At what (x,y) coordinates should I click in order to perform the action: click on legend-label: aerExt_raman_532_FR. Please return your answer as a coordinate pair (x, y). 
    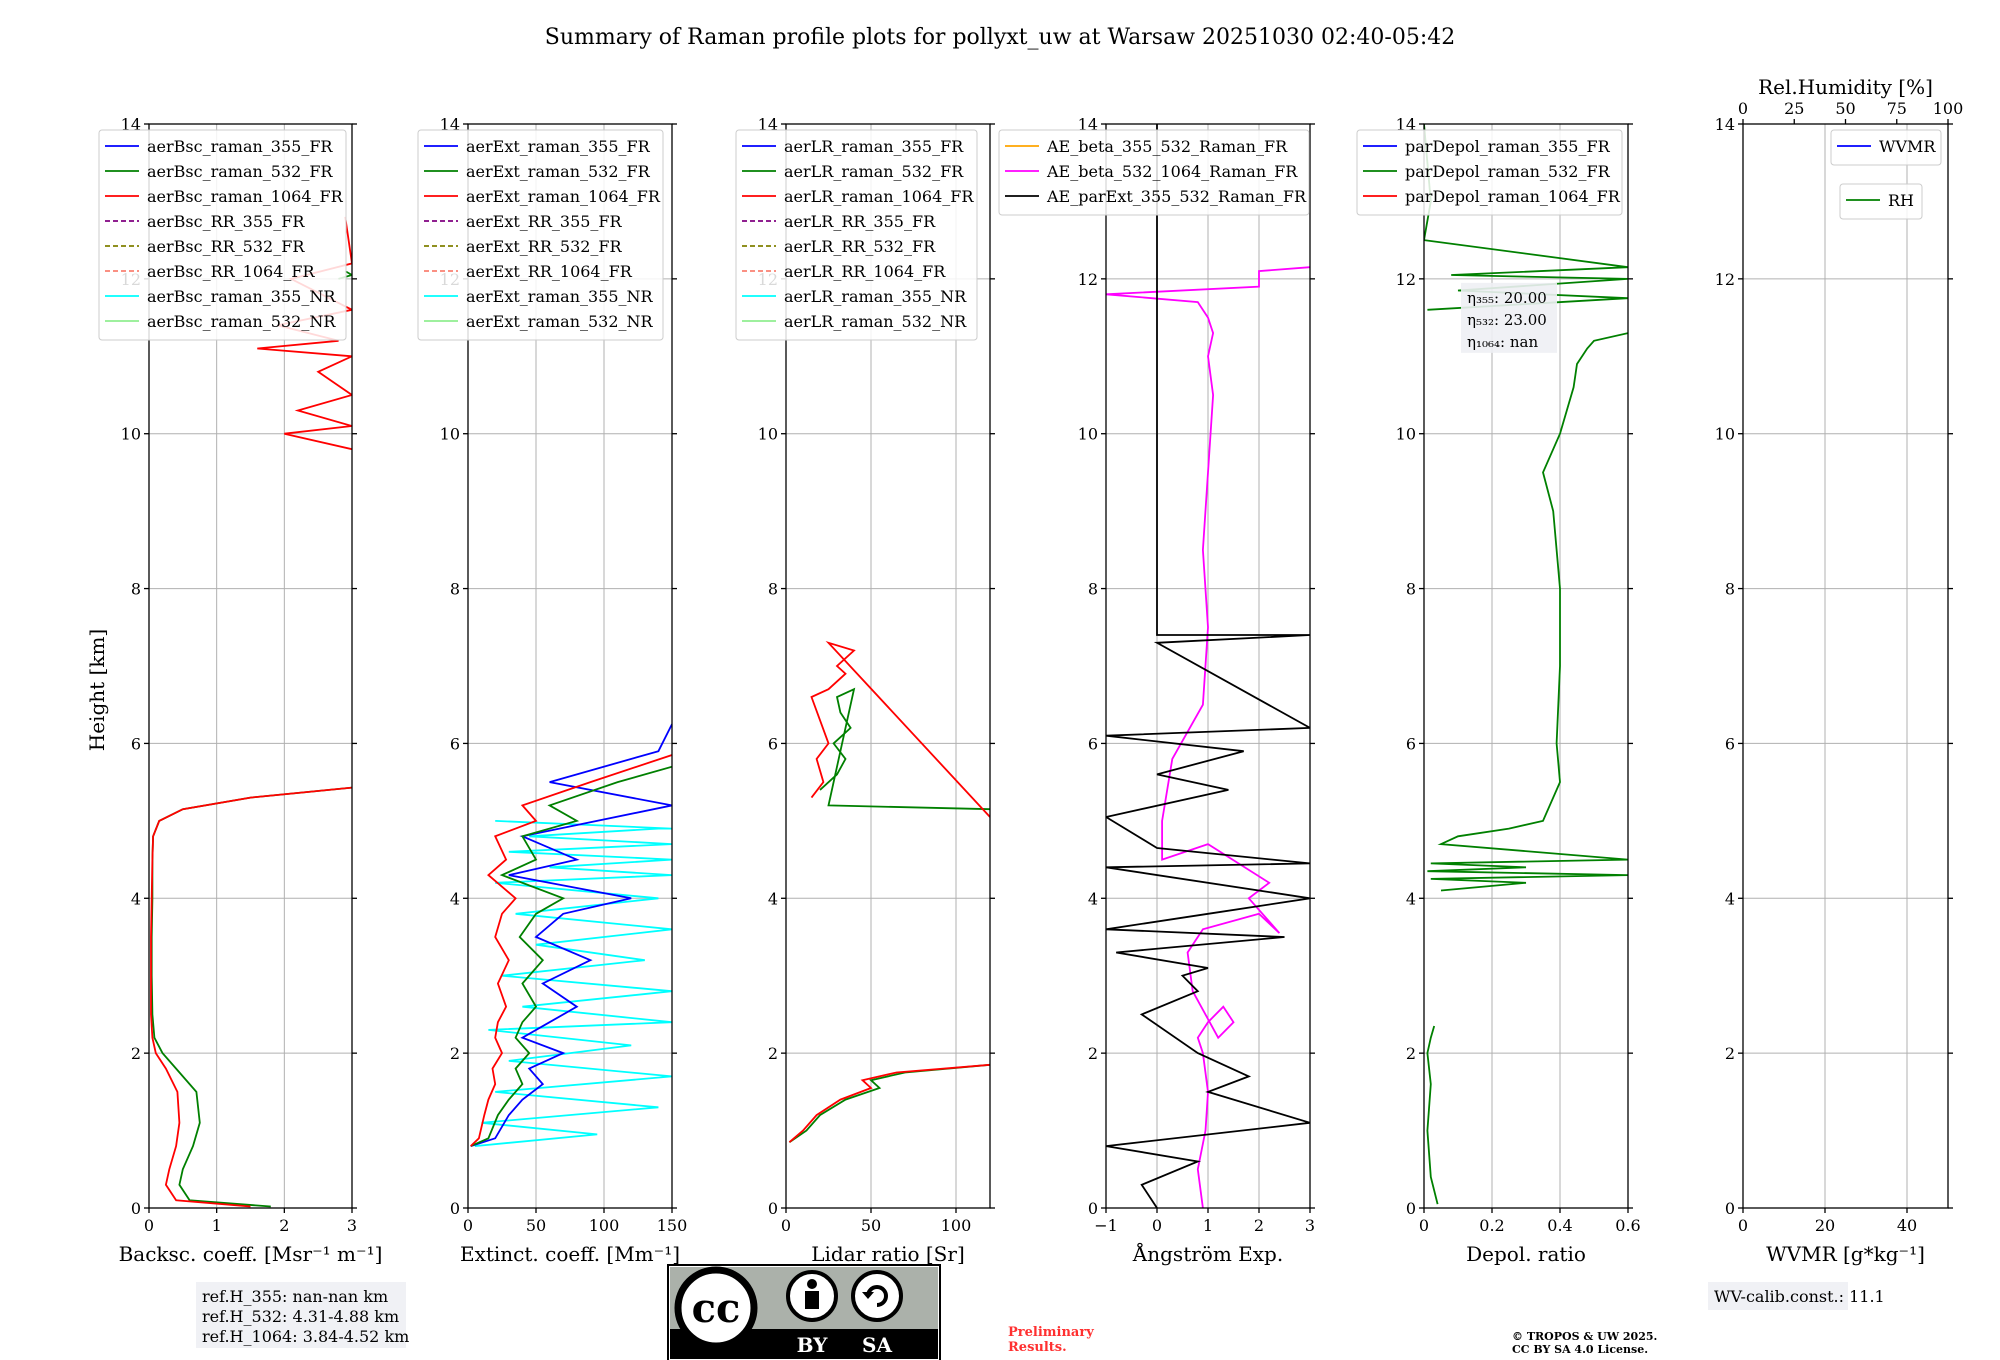
    Looking at the image, I should click on (558, 171).